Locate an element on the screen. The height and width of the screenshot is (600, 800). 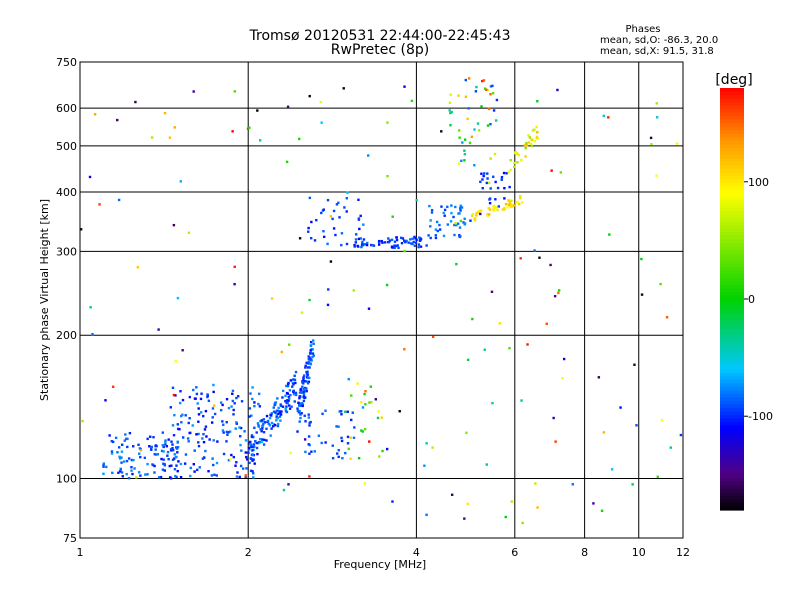
info-line-x: mean, sd,X: 91.5, 31.8 is located at coordinates (657, 51).